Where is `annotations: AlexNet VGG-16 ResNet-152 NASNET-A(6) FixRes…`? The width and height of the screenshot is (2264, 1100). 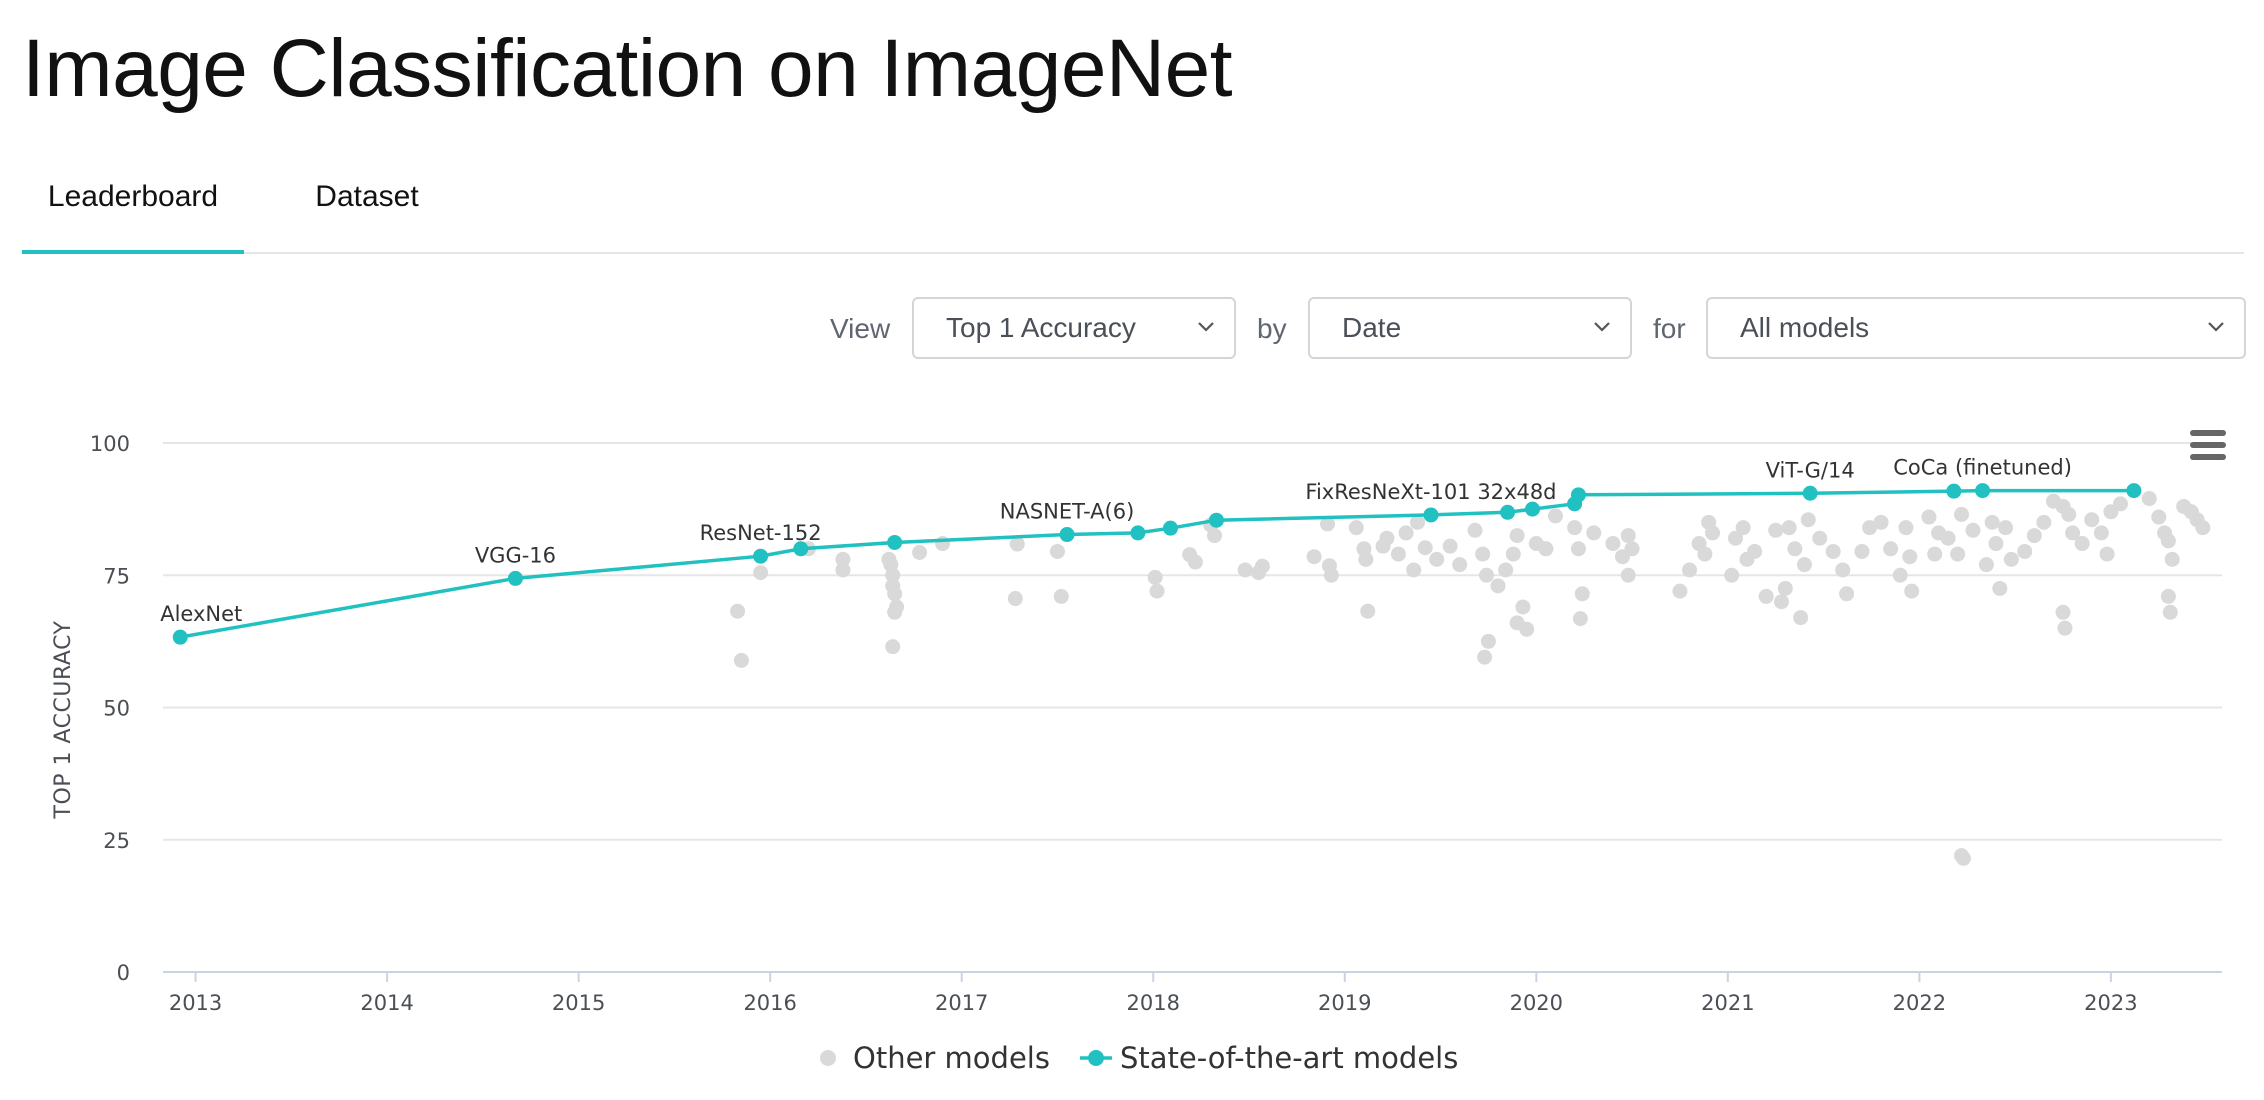
annotations: AlexNet VGG-16 ResNet-152 NASNET-A(6) FixRes… is located at coordinates (1116, 541).